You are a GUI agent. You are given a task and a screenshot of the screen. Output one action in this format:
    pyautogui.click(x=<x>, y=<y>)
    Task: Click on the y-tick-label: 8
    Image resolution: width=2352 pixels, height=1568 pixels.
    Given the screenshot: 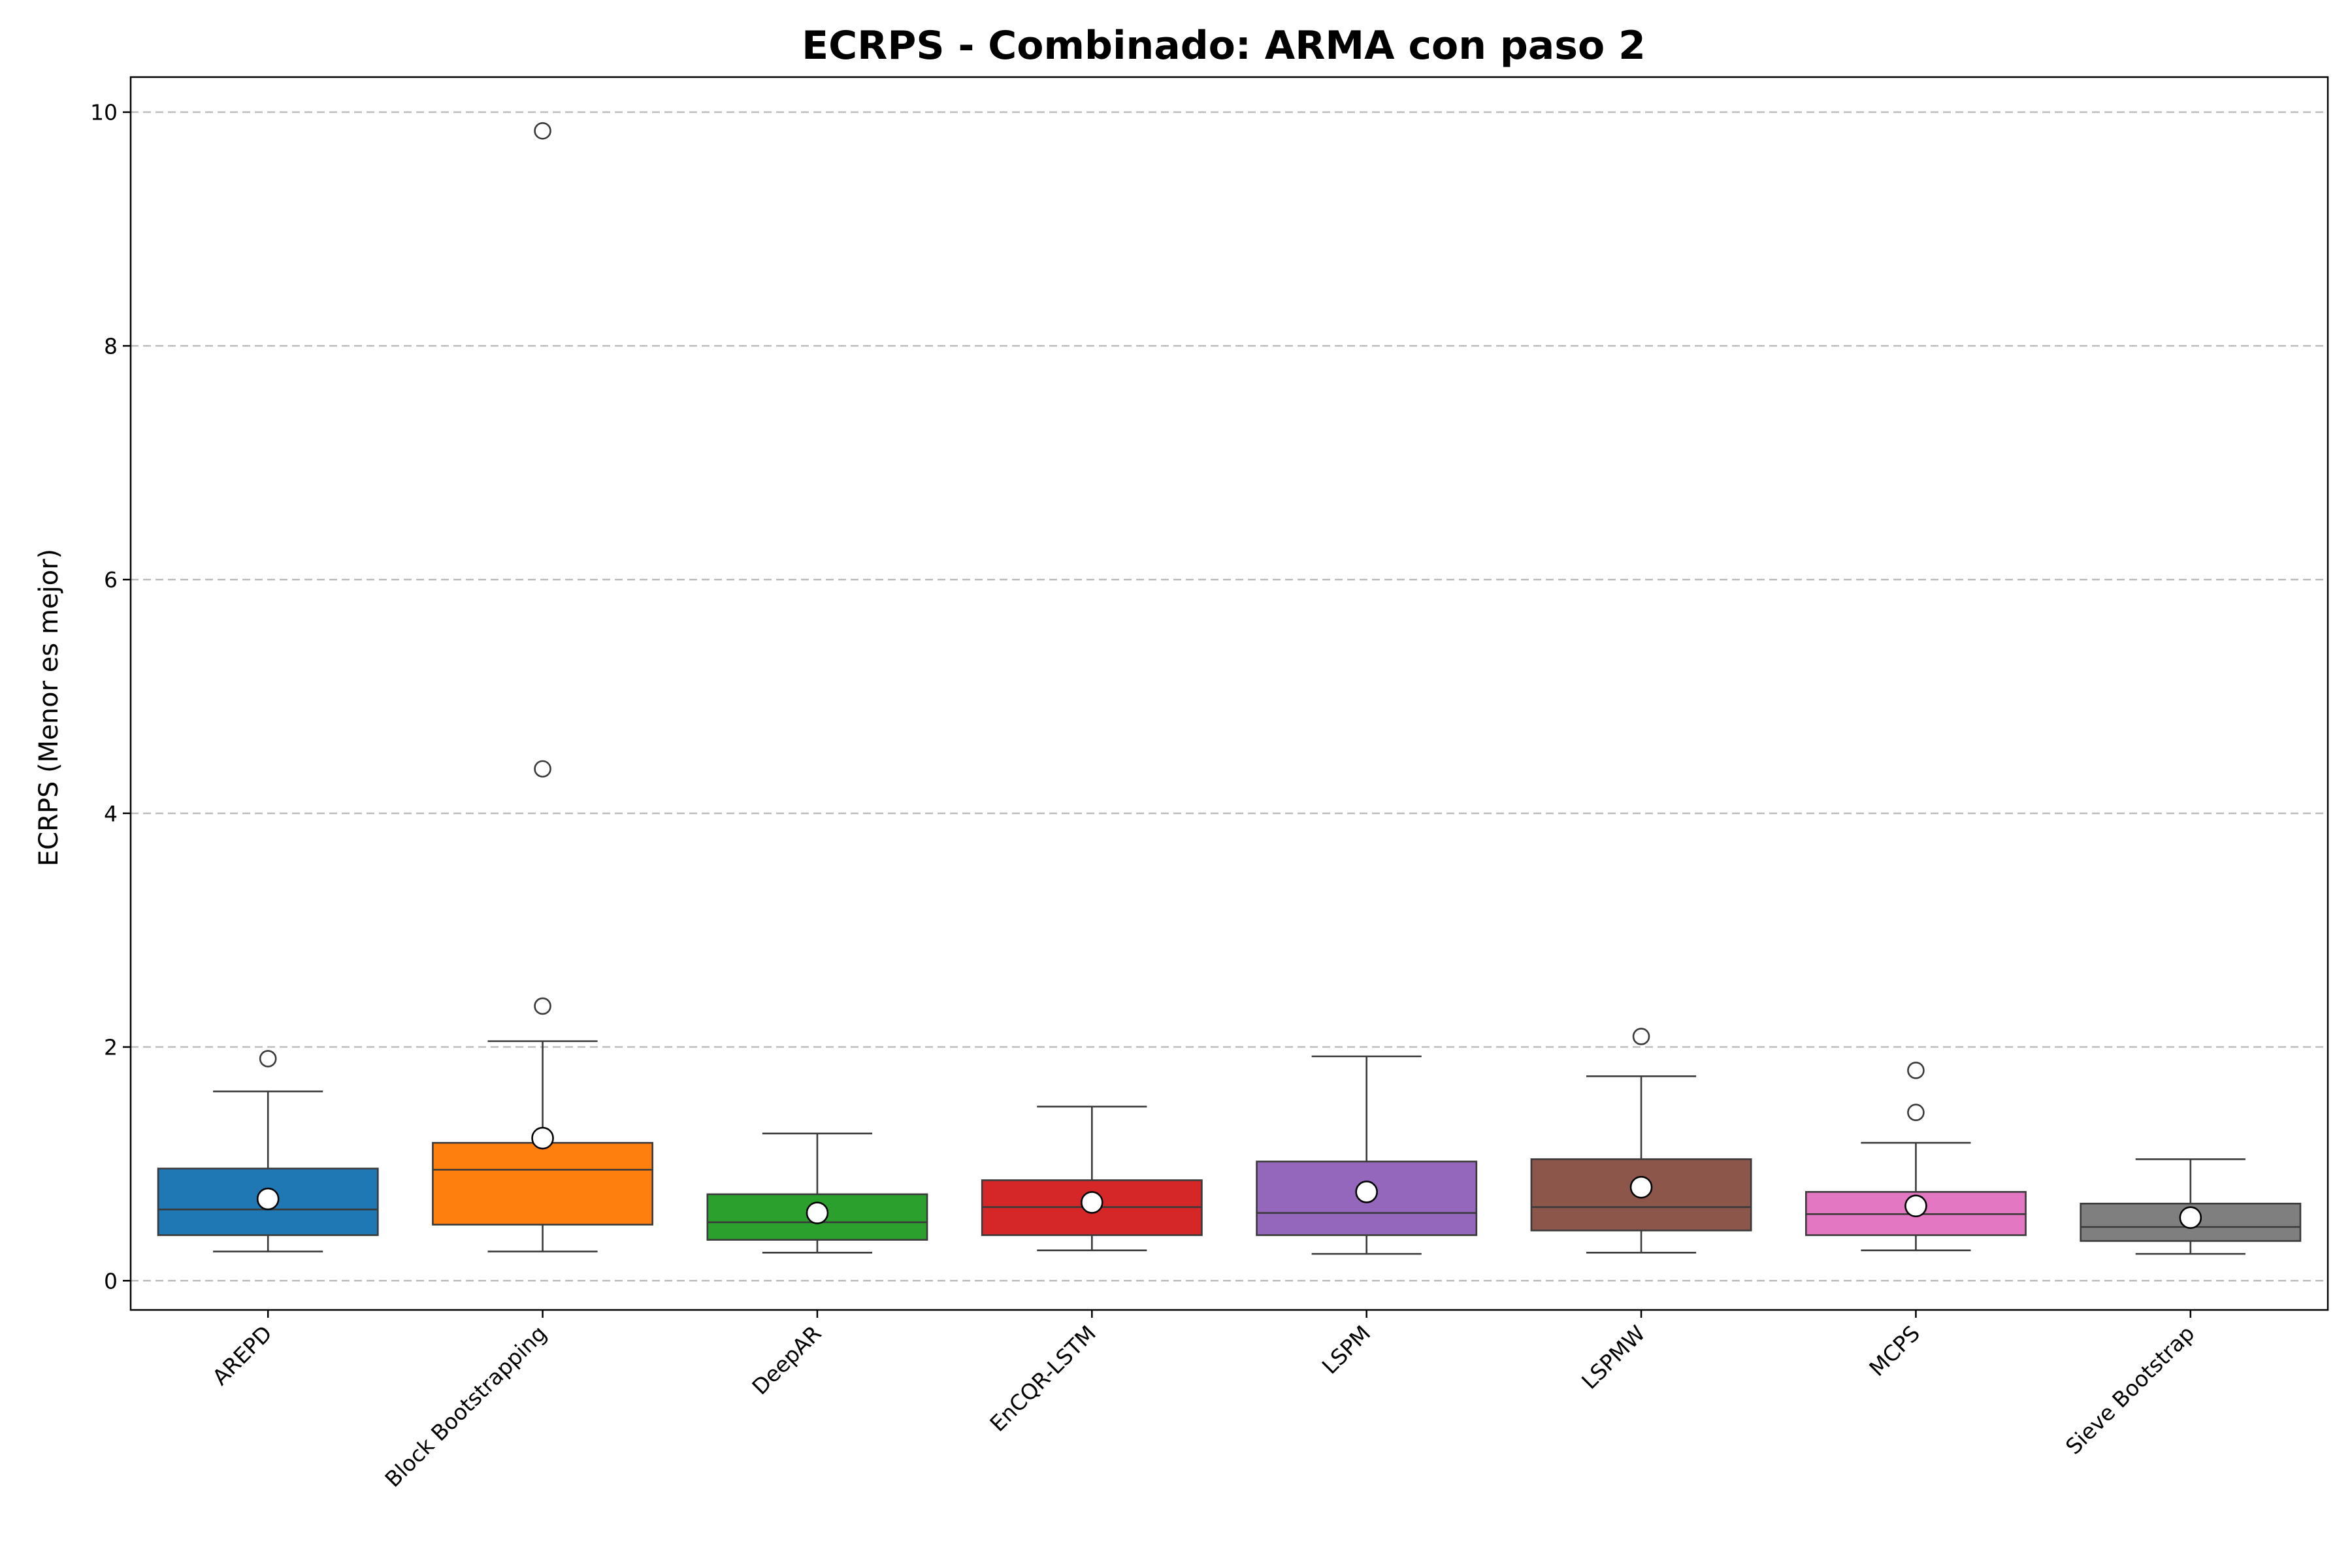 What is the action you would take?
    pyautogui.click(x=111, y=346)
    